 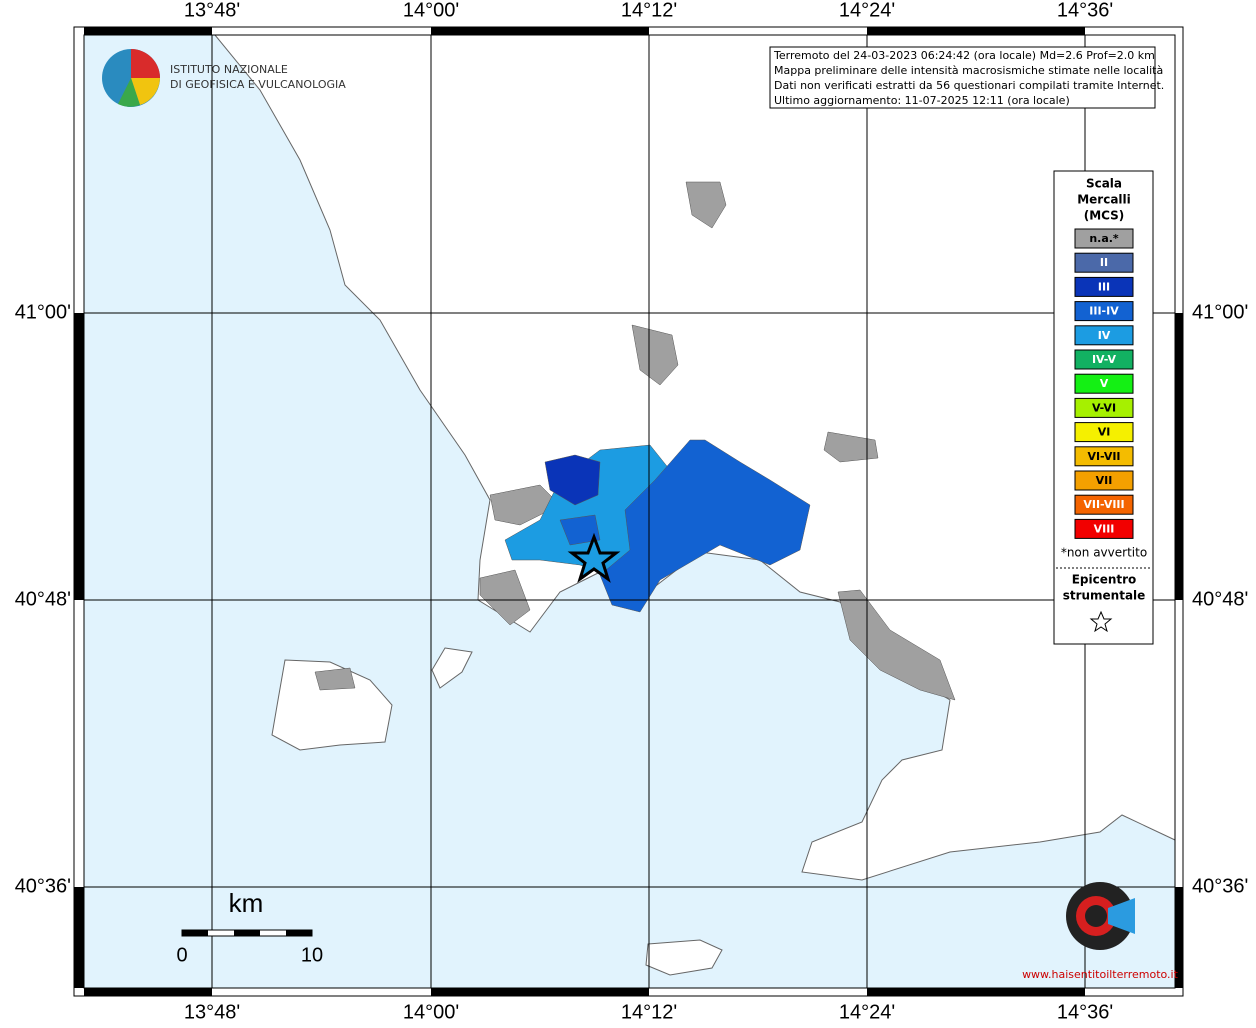 I want to click on capri, so click(x=684, y=957).